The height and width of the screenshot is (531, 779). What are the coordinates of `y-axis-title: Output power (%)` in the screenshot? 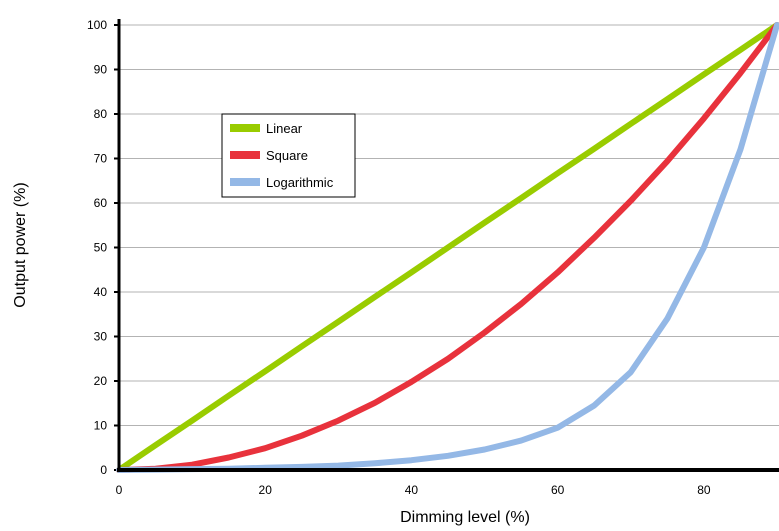 It's located at (20, 244).